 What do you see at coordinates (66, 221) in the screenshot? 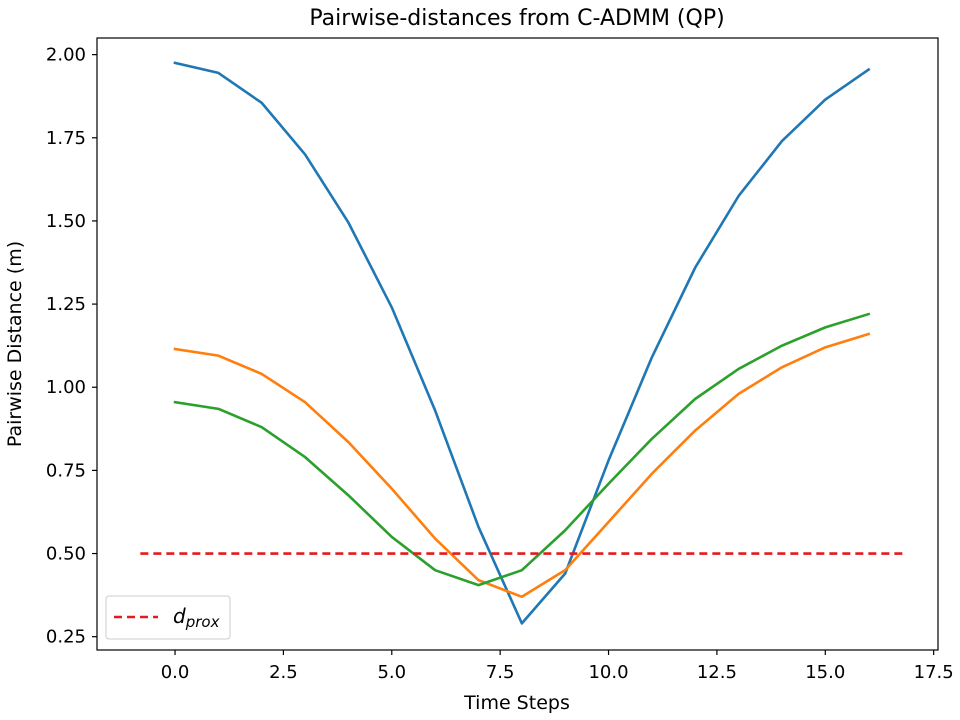
I see `y-tick-label: 1.50` at bounding box center [66, 221].